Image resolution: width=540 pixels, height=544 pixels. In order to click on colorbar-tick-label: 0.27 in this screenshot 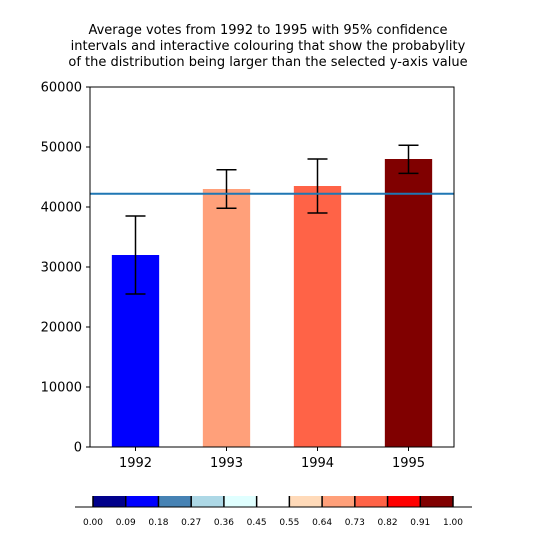, I will do `click(191, 523)`.